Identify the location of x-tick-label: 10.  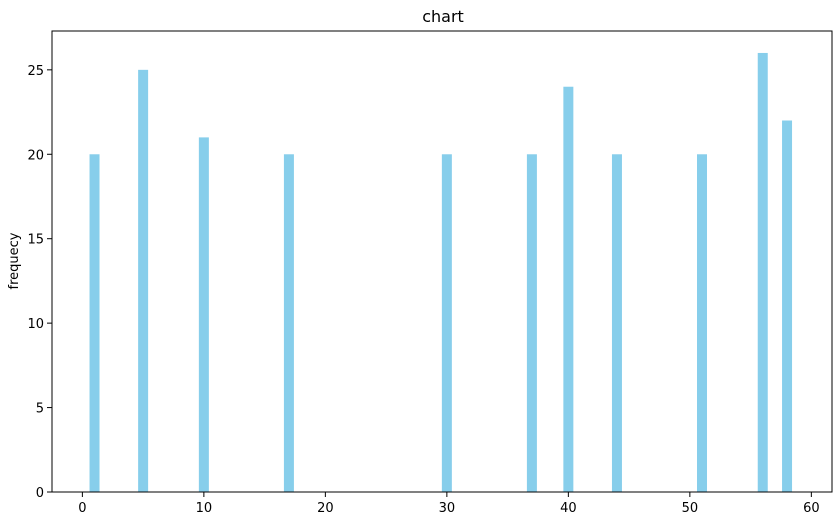
(204, 508).